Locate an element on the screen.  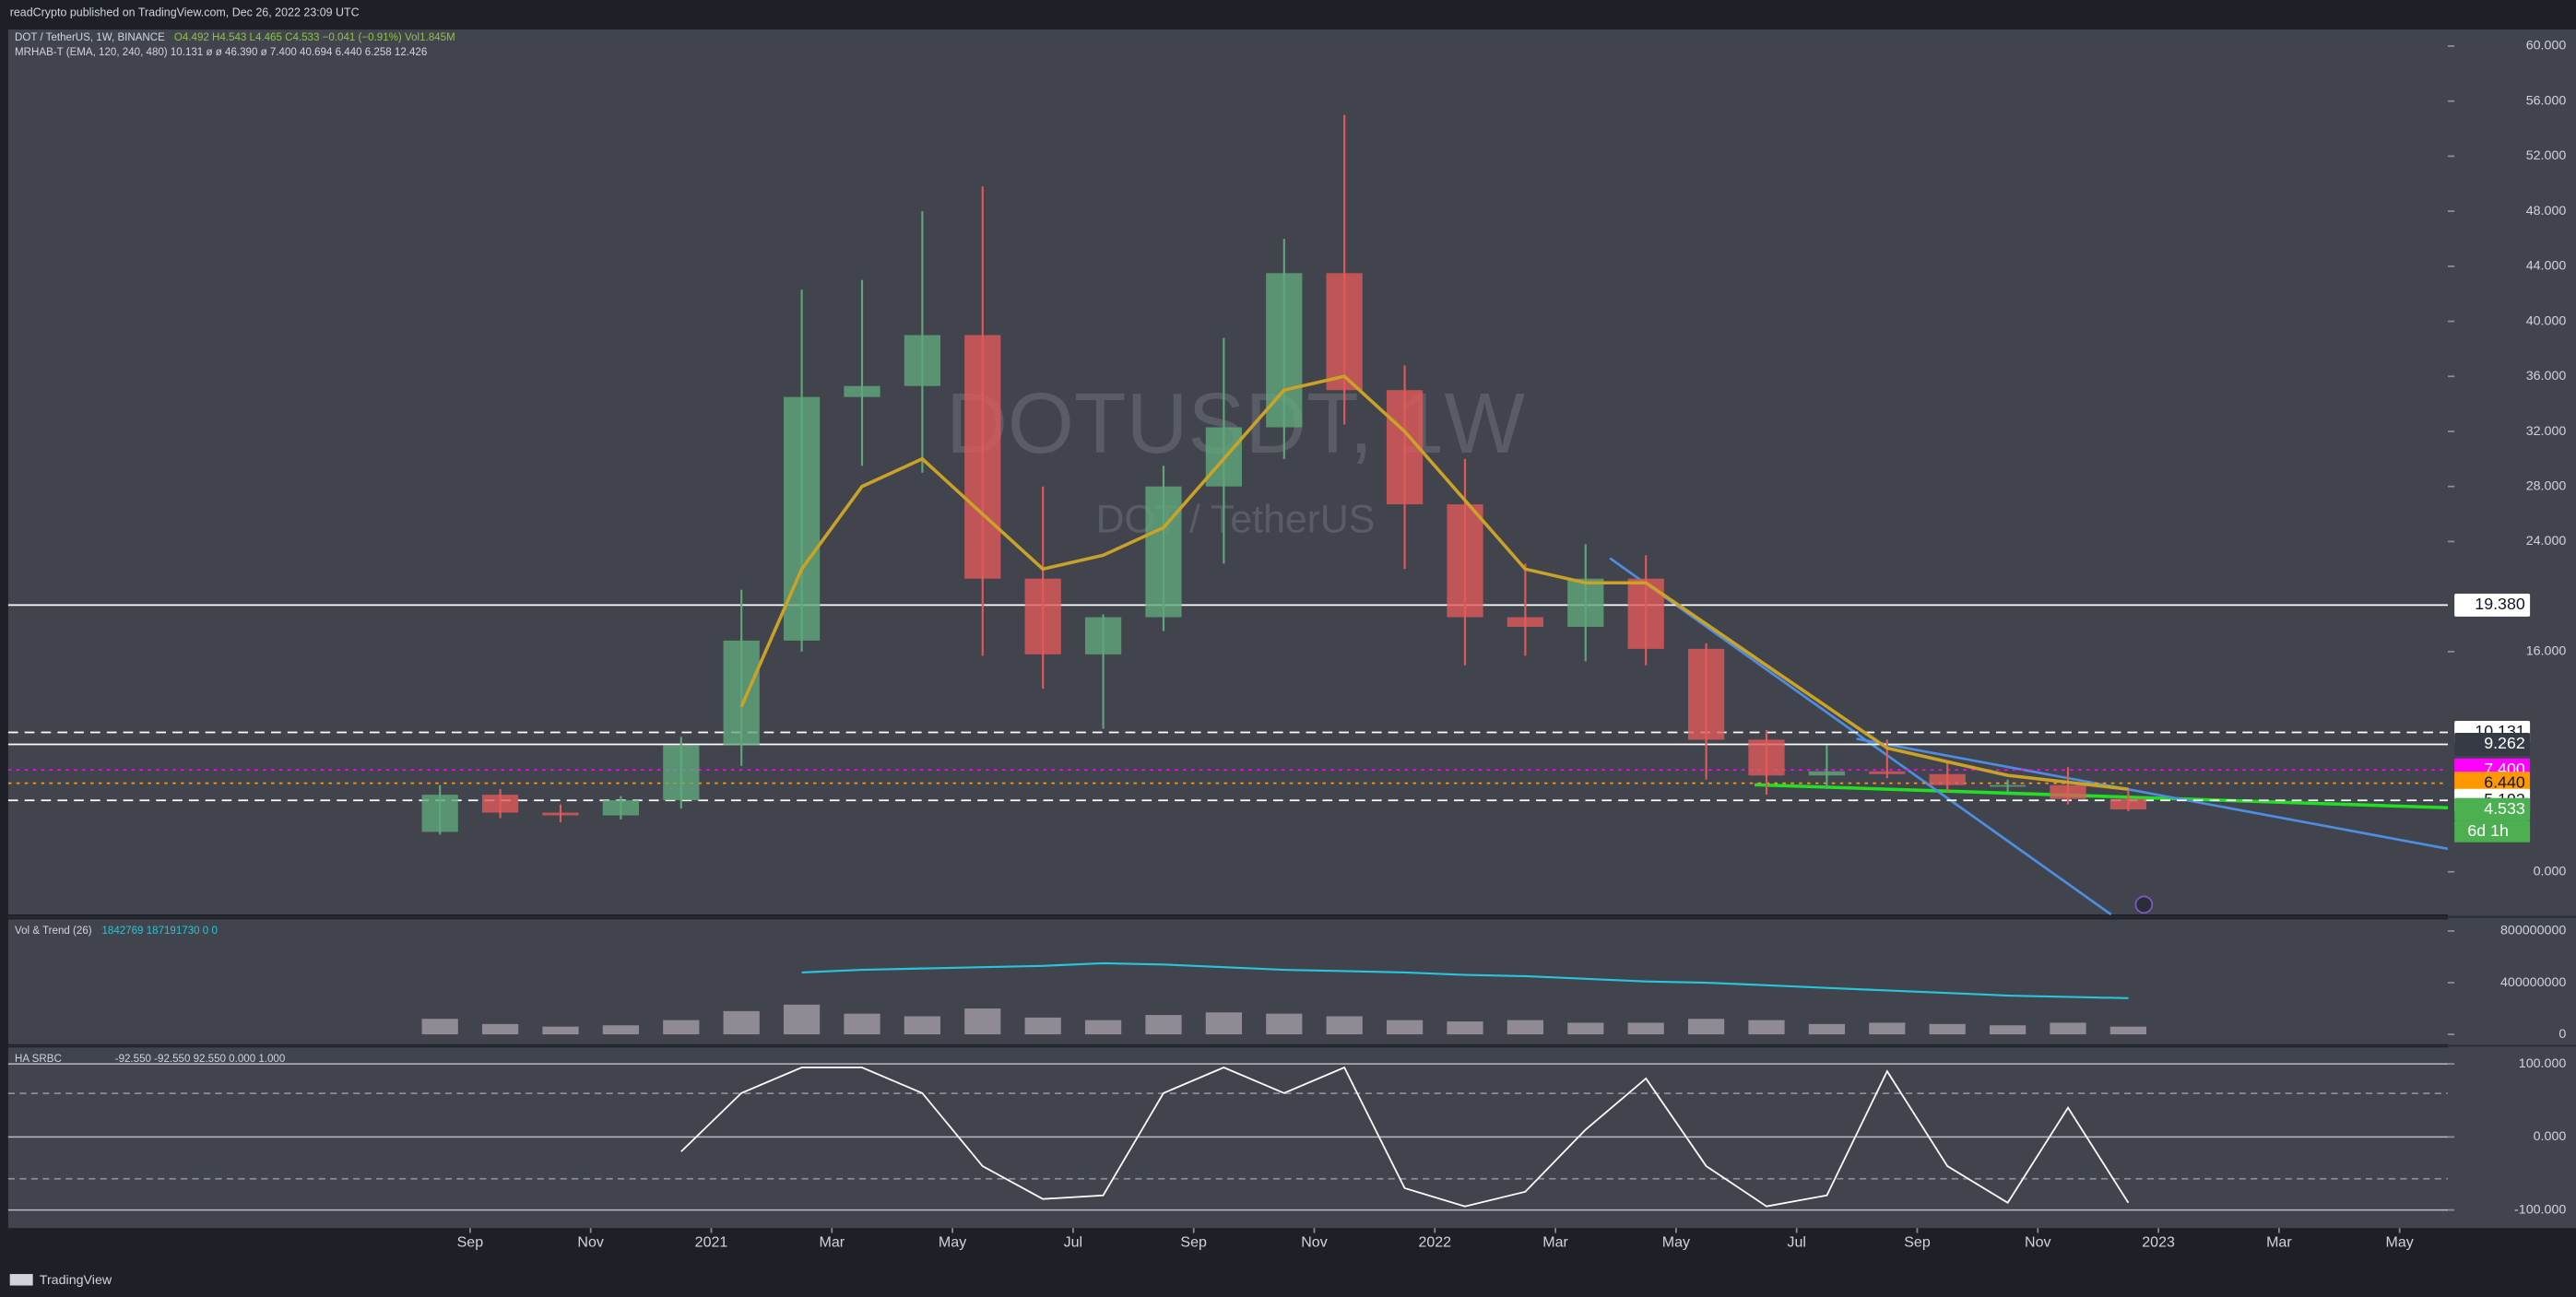
y-tick-label: 48.000 is located at coordinates (2546, 211).